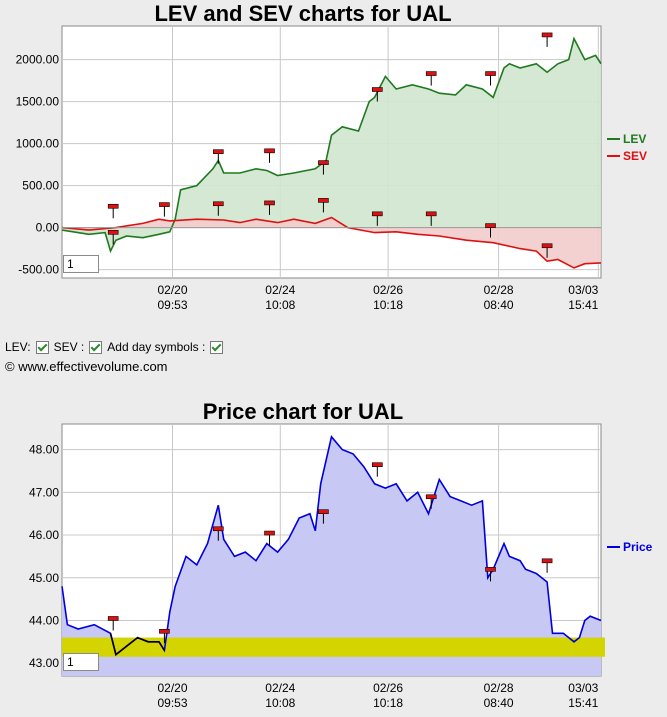  I want to click on chart-controls: LEV: SEV : Add day symbols :, so click(115, 347).